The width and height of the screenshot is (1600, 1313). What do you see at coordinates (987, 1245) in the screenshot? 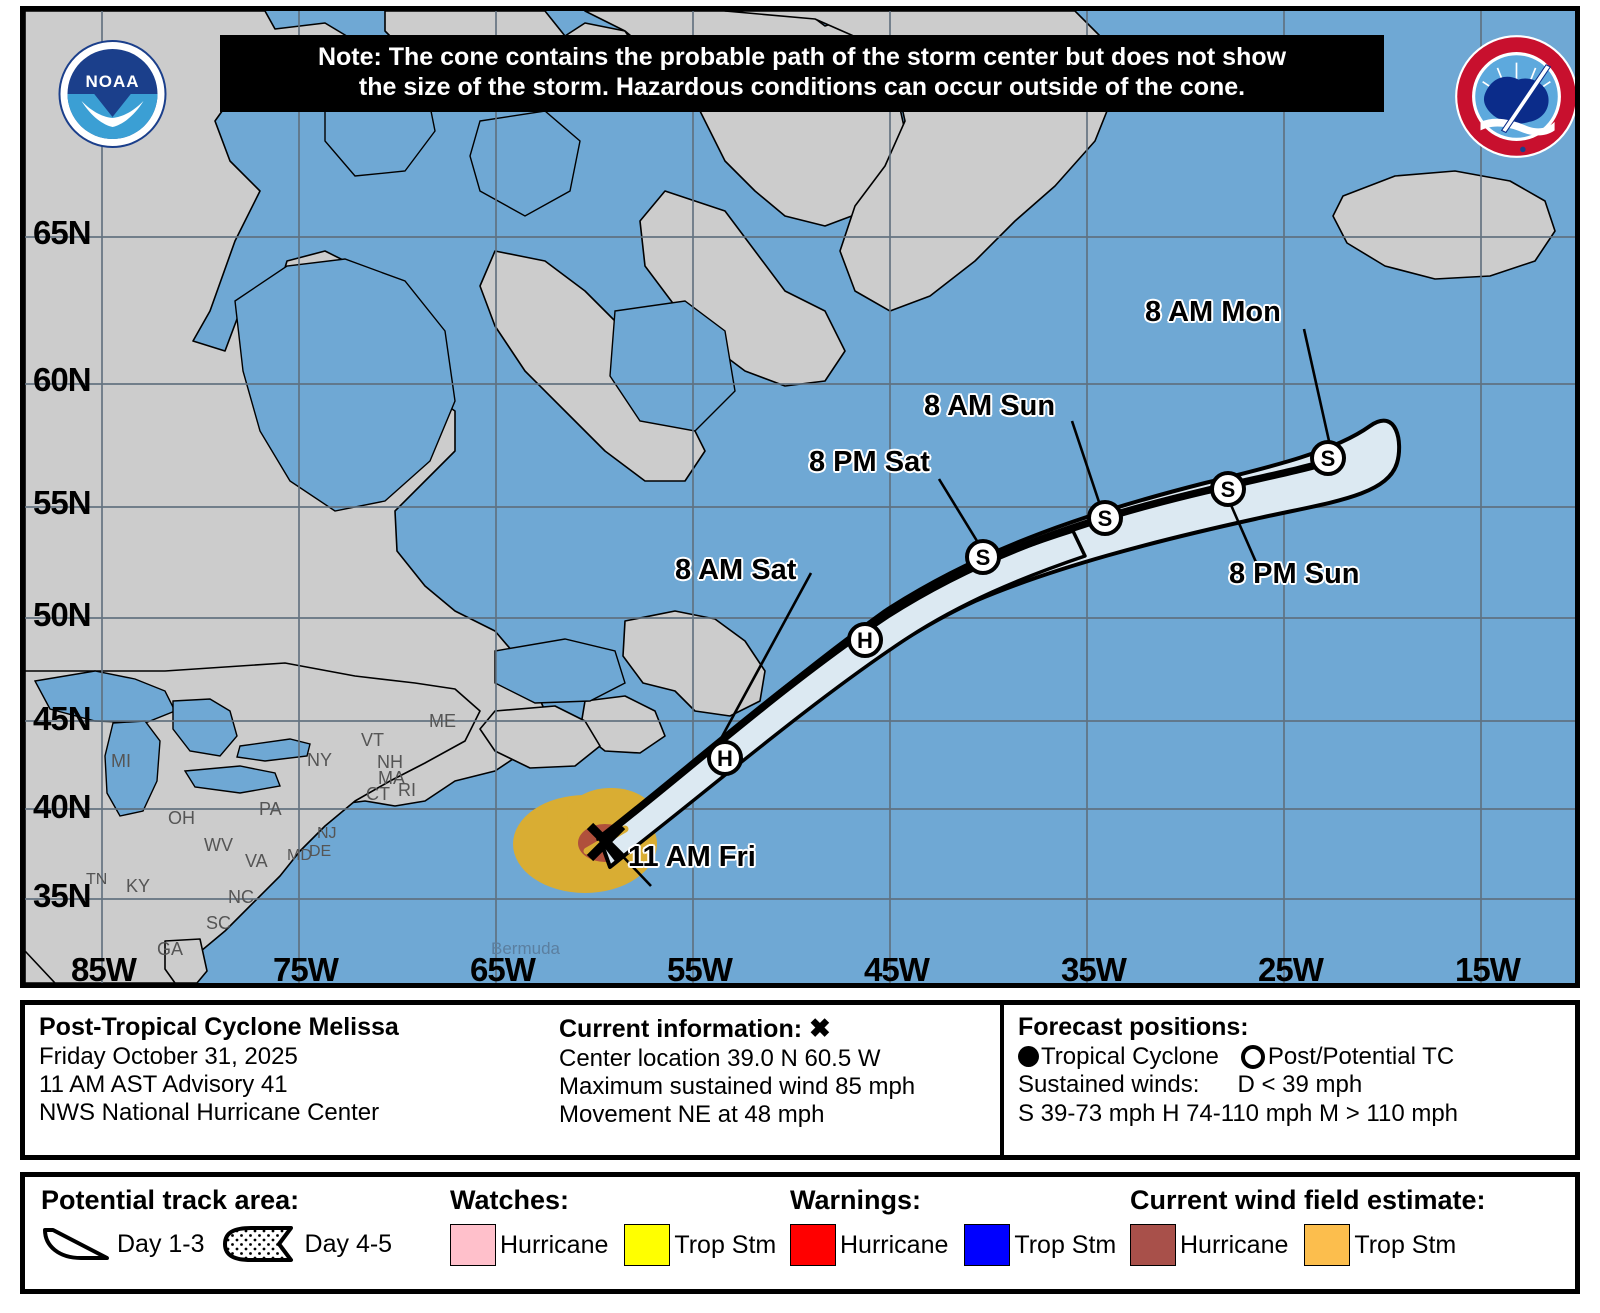
I see `warning-tropstm-swatch` at bounding box center [987, 1245].